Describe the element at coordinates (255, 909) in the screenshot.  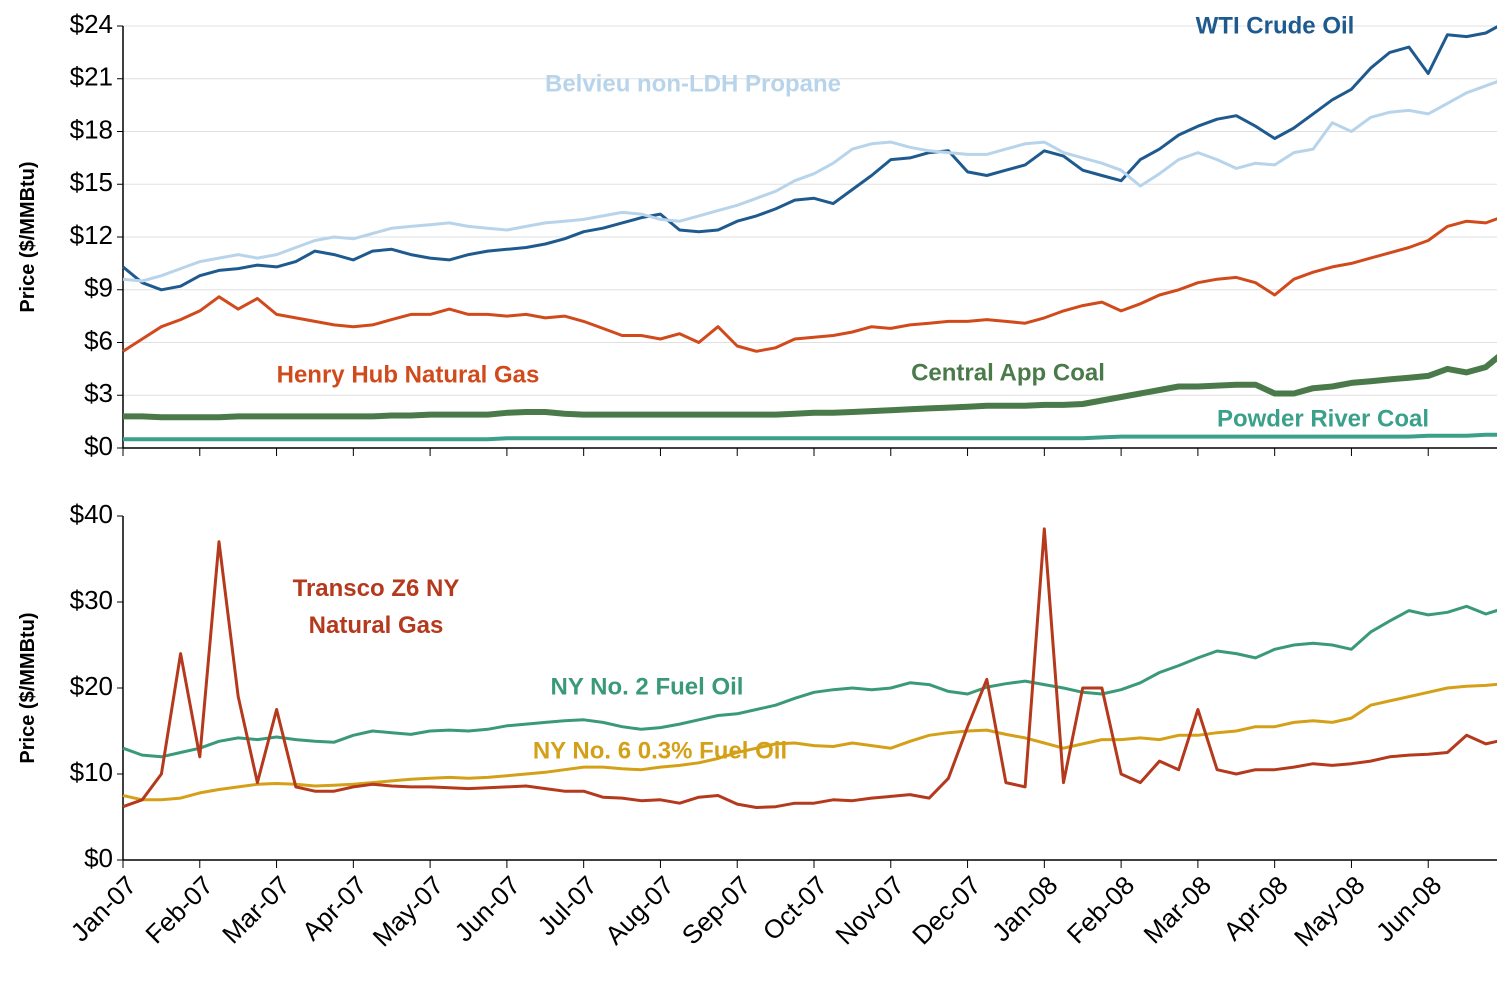
I see `x-tick-label: Mar-07` at that location.